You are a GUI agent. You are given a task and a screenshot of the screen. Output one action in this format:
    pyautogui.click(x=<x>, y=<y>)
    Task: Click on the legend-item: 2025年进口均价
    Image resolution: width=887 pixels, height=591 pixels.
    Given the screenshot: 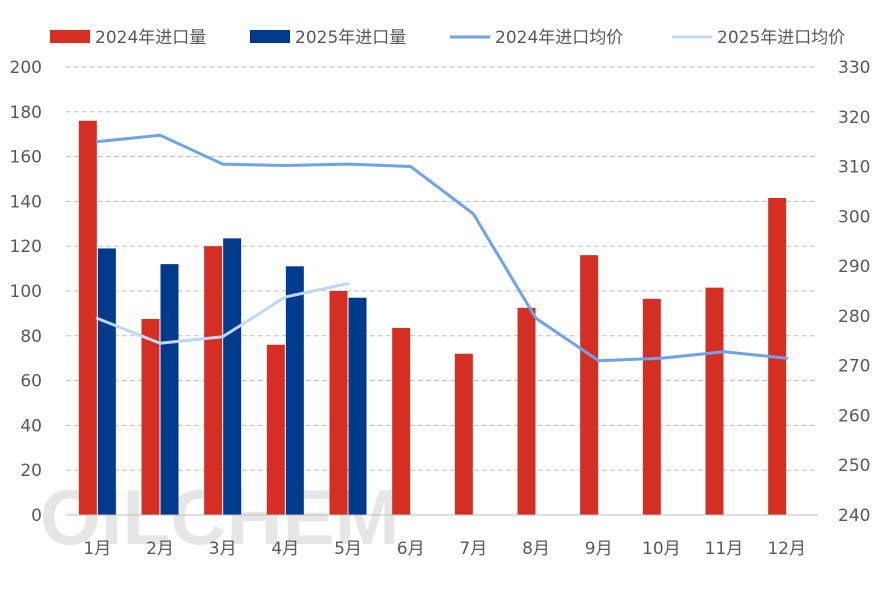 What is the action you would take?
    pyautogui.click(x=758, y=38)
    